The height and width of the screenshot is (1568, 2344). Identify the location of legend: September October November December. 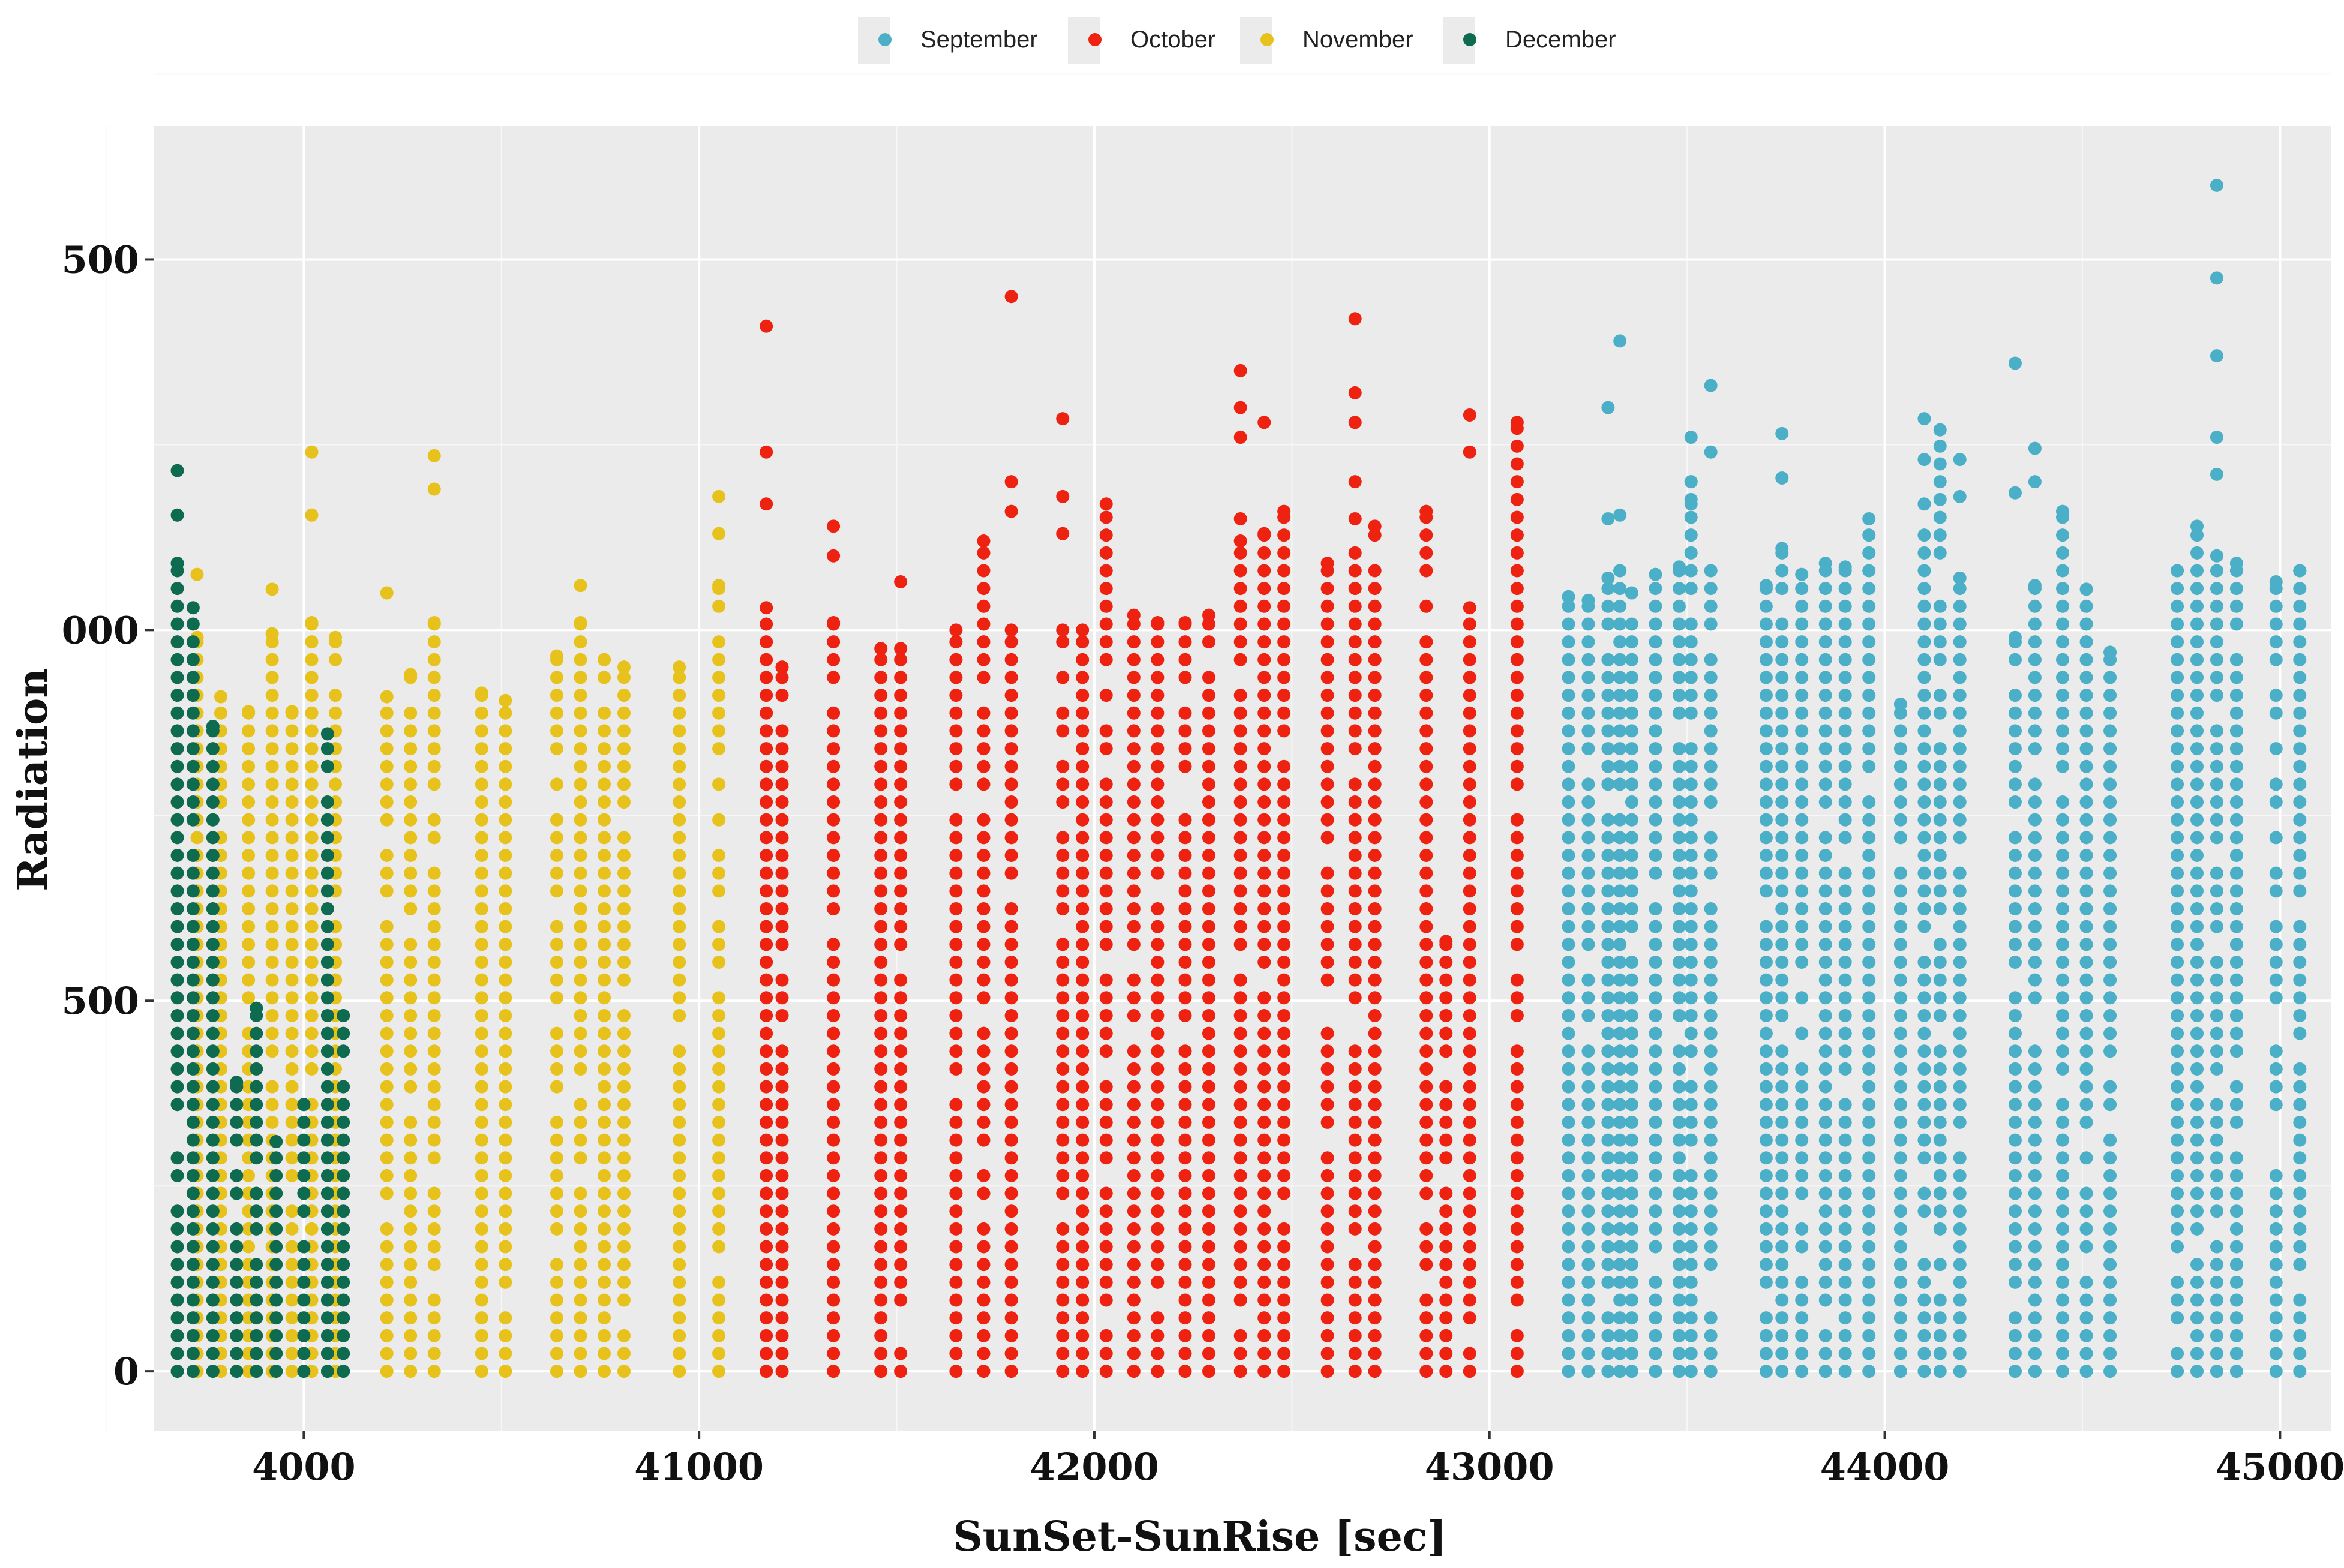
(1237, 41).